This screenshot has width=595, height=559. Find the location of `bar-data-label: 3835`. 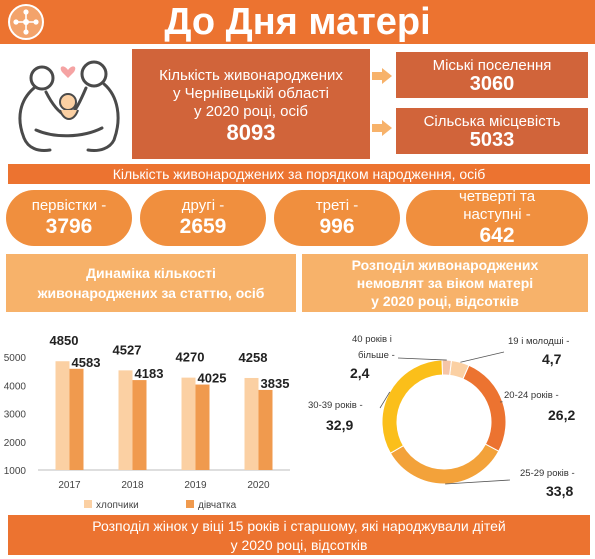

bar-data-label: 3835 is located at coordinates (275, 383).